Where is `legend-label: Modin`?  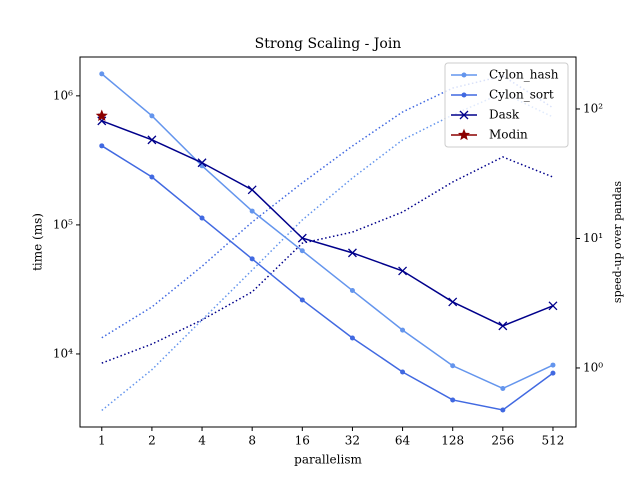 legend-label: Modin is located at coordinates (508, 135).